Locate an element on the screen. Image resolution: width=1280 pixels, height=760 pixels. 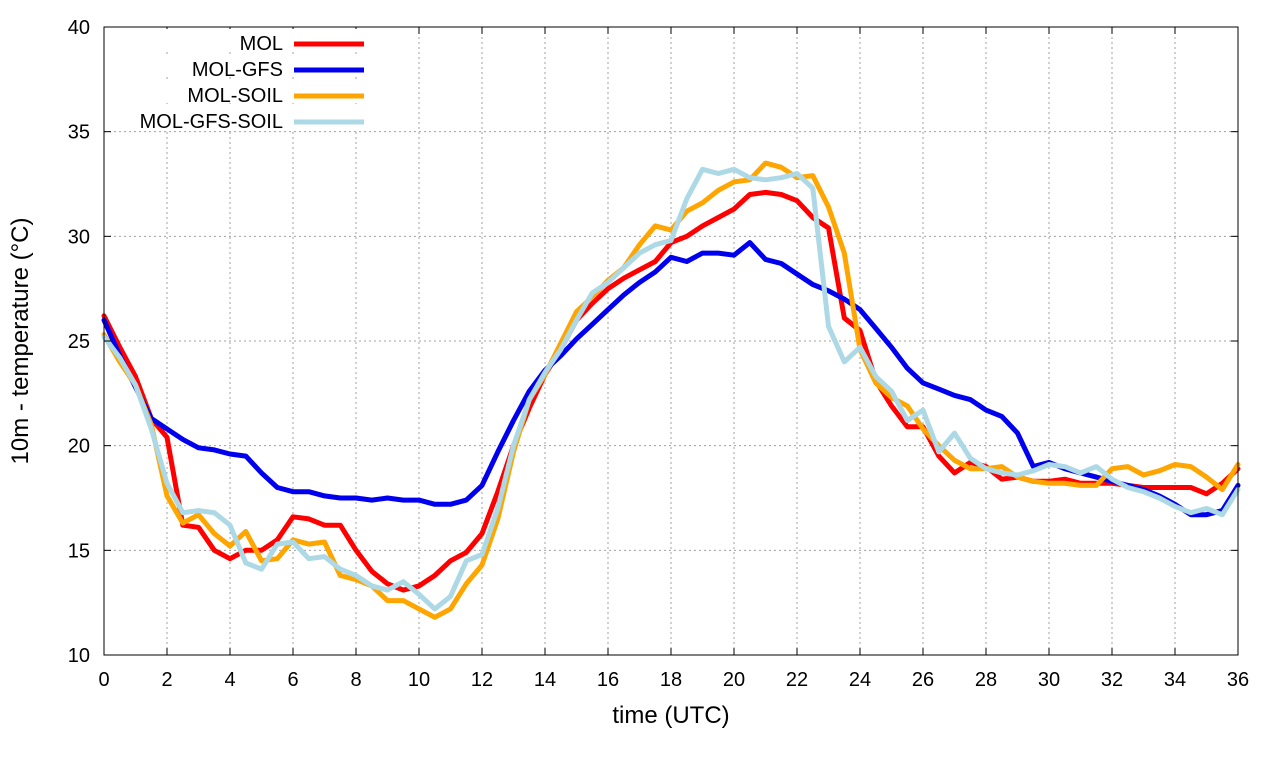
x-tick-label: 2 is located at coordinates (166, 680).